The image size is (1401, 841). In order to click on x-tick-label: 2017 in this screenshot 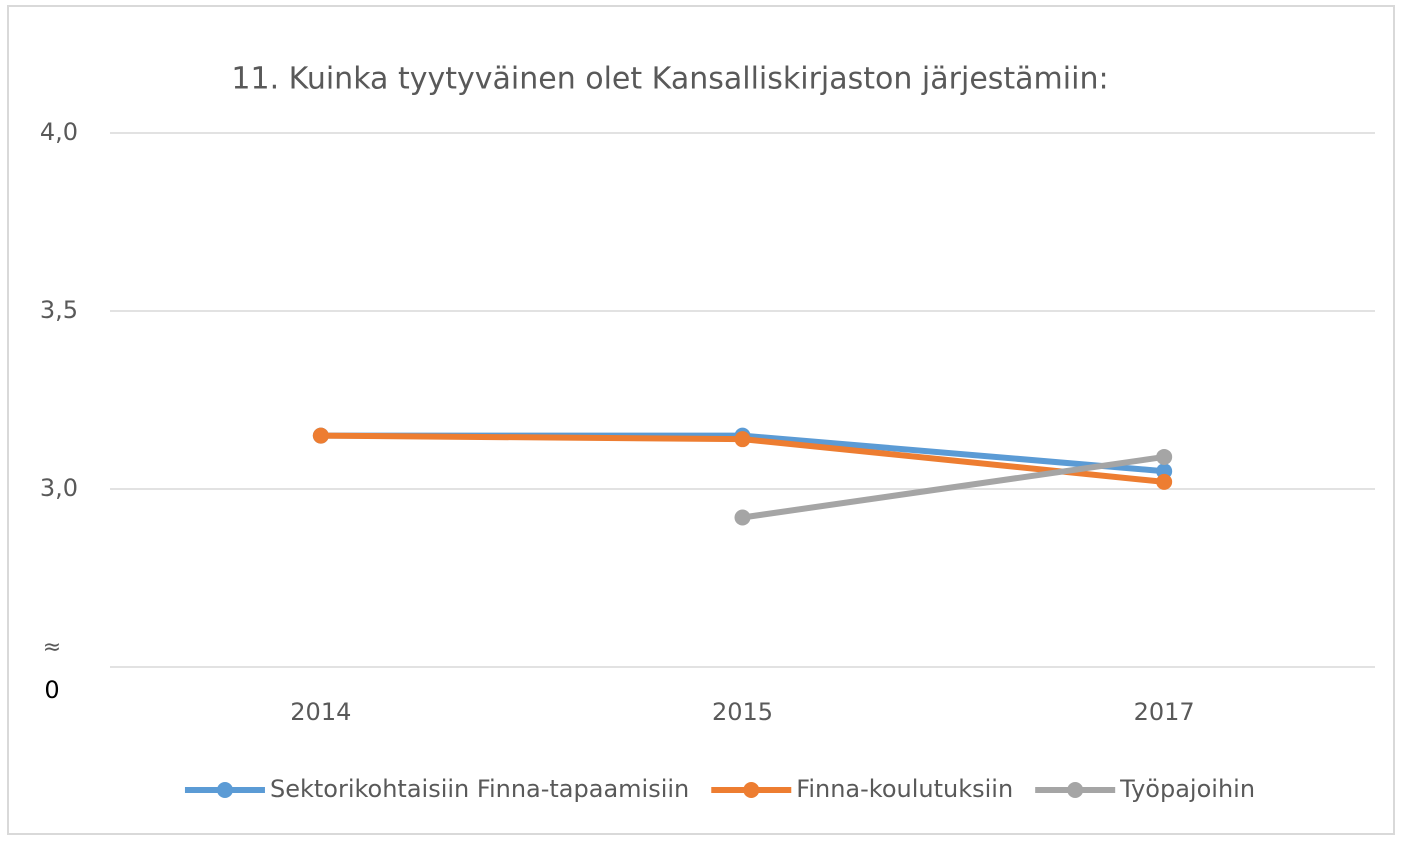, I will do `click(1164, 712)`.